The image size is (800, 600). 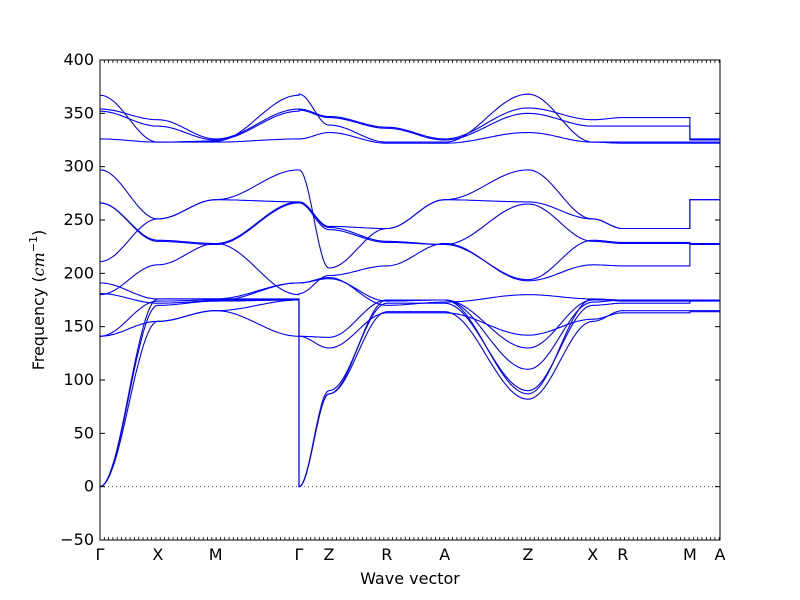 I want to click on x-axis-label: Wave vector, so click(x=410, y=578).